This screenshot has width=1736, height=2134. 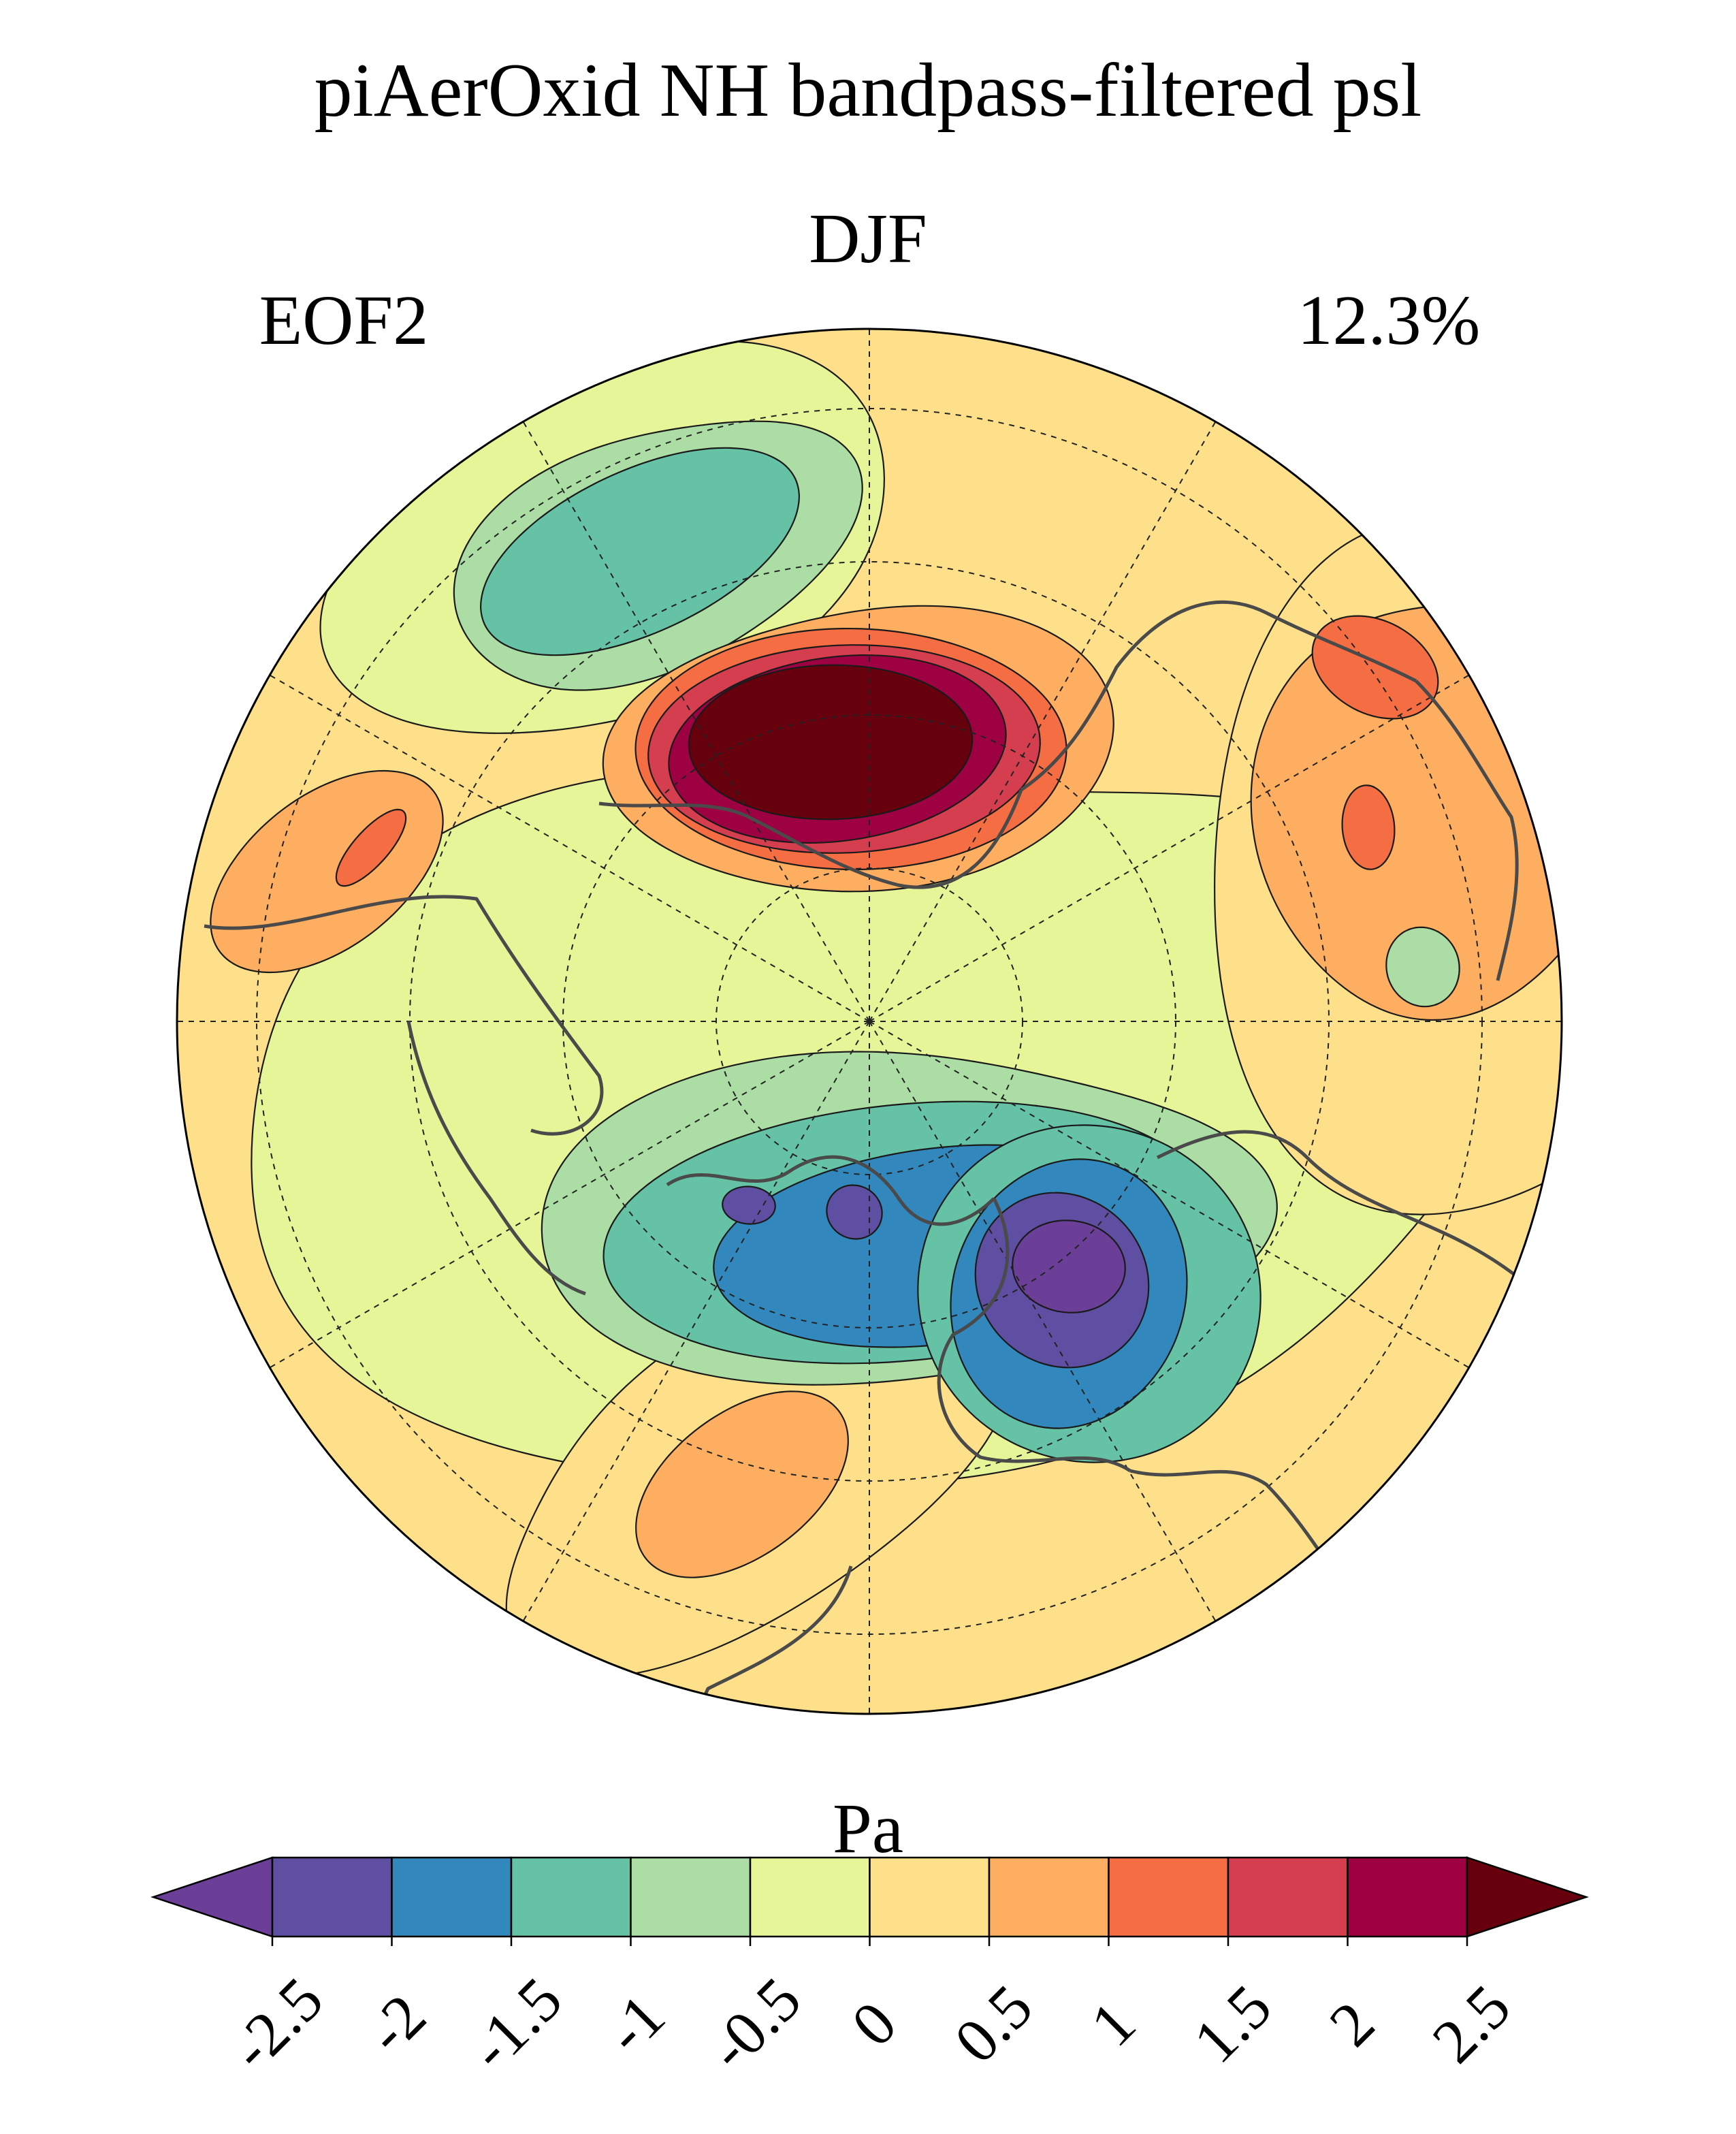 What do you see at coordinates (993, 2023) in the screenshot?
I see `colorbar-tick-label-6: 0.5` at bounding box center [993, 2023].